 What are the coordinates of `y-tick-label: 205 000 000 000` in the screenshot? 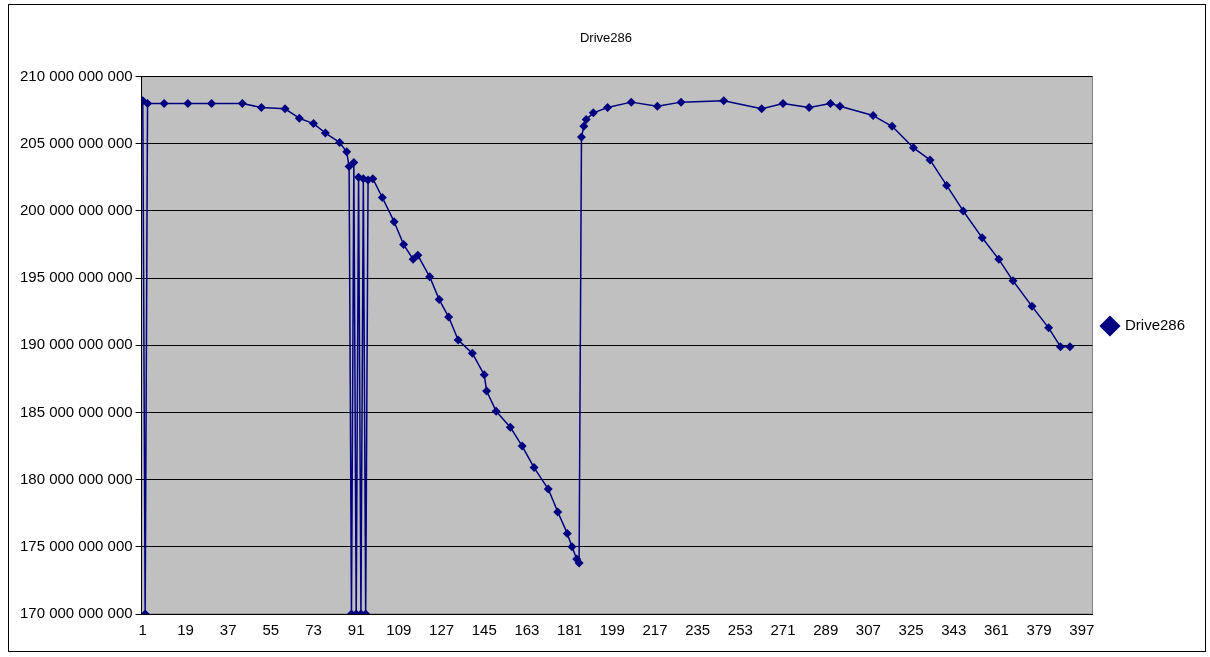 It's located at (76, 142).